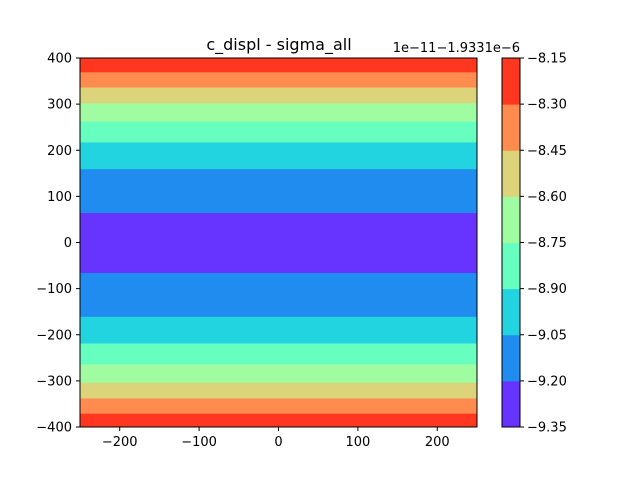 The height and width of the screenshot is (480, 640). What do you see at coordinates (59, 105) in the screenshot?
I see `y-tick-label: 300` at bounding box center [59, 105].